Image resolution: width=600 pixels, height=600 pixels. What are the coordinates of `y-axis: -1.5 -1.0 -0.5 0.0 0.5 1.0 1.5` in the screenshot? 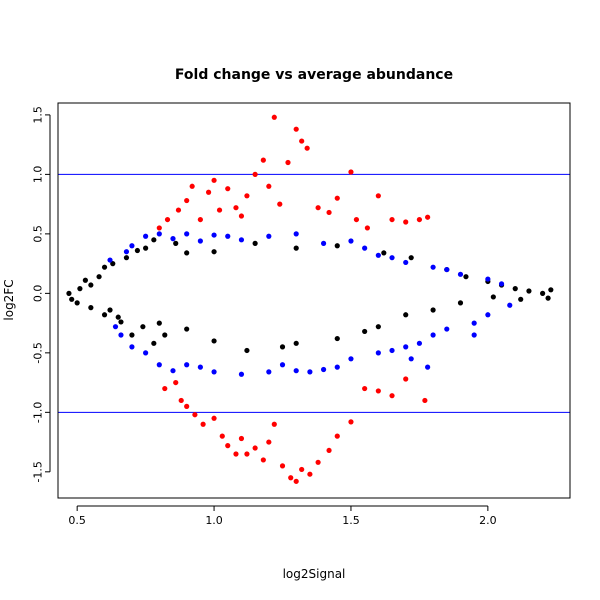 It's located at (41, 294).